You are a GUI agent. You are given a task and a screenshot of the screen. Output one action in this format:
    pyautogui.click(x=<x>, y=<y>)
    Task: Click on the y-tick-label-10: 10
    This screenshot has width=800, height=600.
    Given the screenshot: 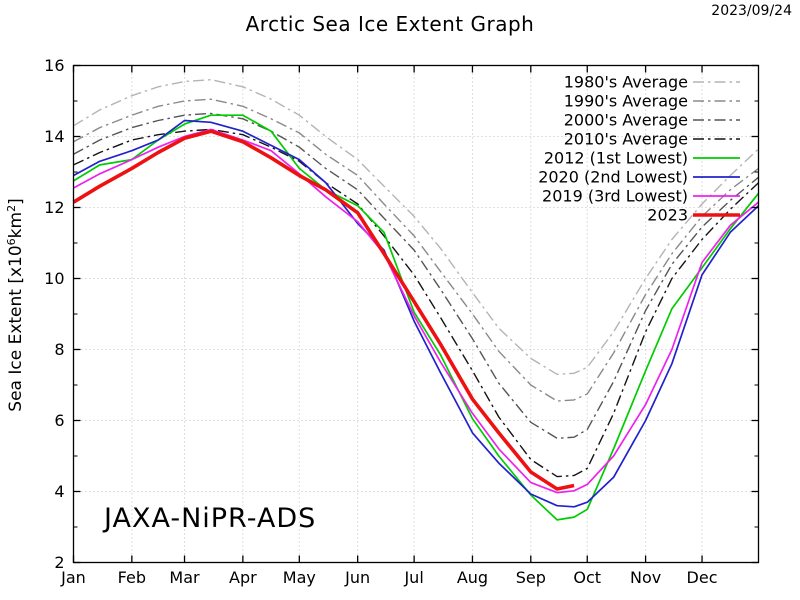 What is the action you would take?
    pyautogui.click(x=54, y=278)
    